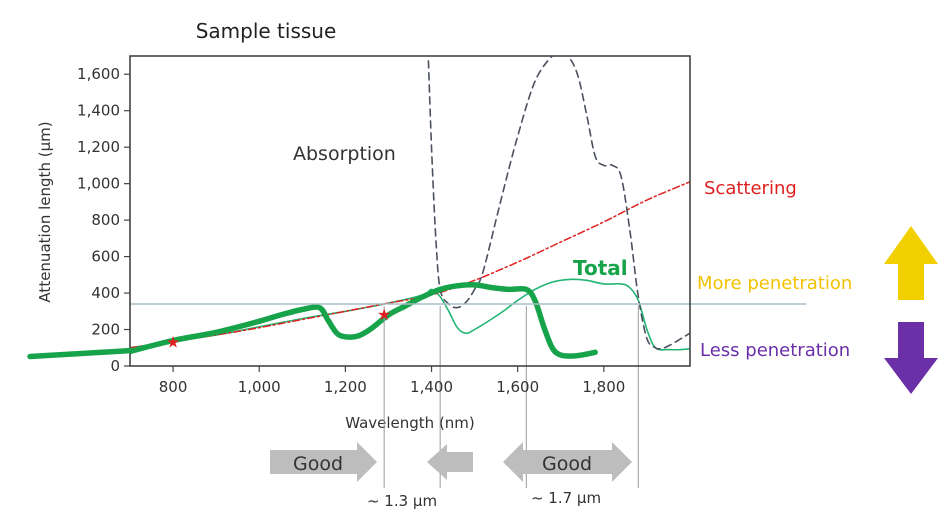 This screenshot has width=950, height=530. I want to click on window-2-label: ~ 1.7 µm, so click(566, 498).